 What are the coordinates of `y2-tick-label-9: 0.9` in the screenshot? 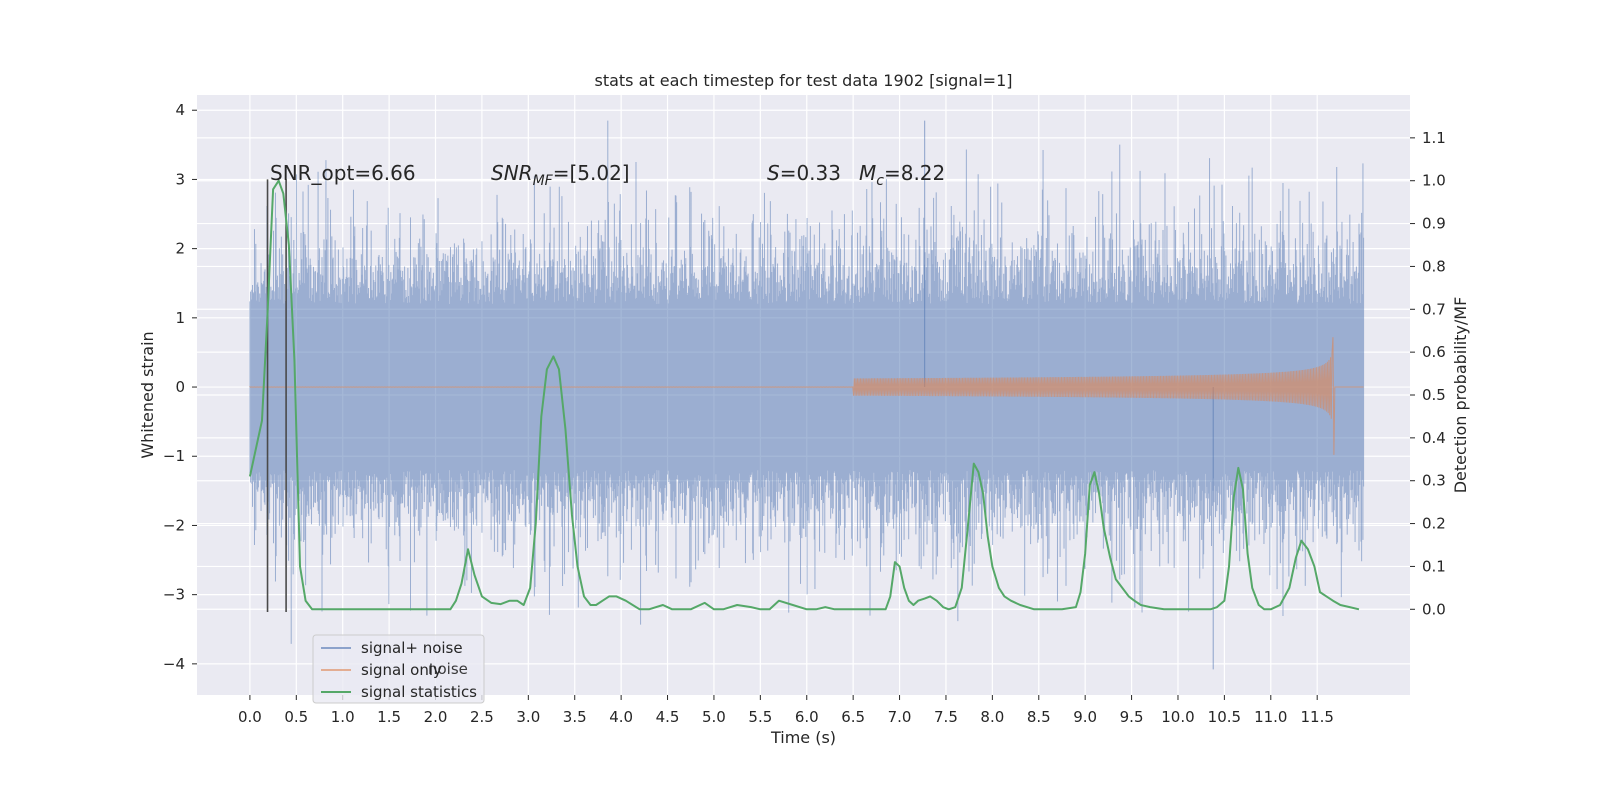 It's located at (1434, 224).